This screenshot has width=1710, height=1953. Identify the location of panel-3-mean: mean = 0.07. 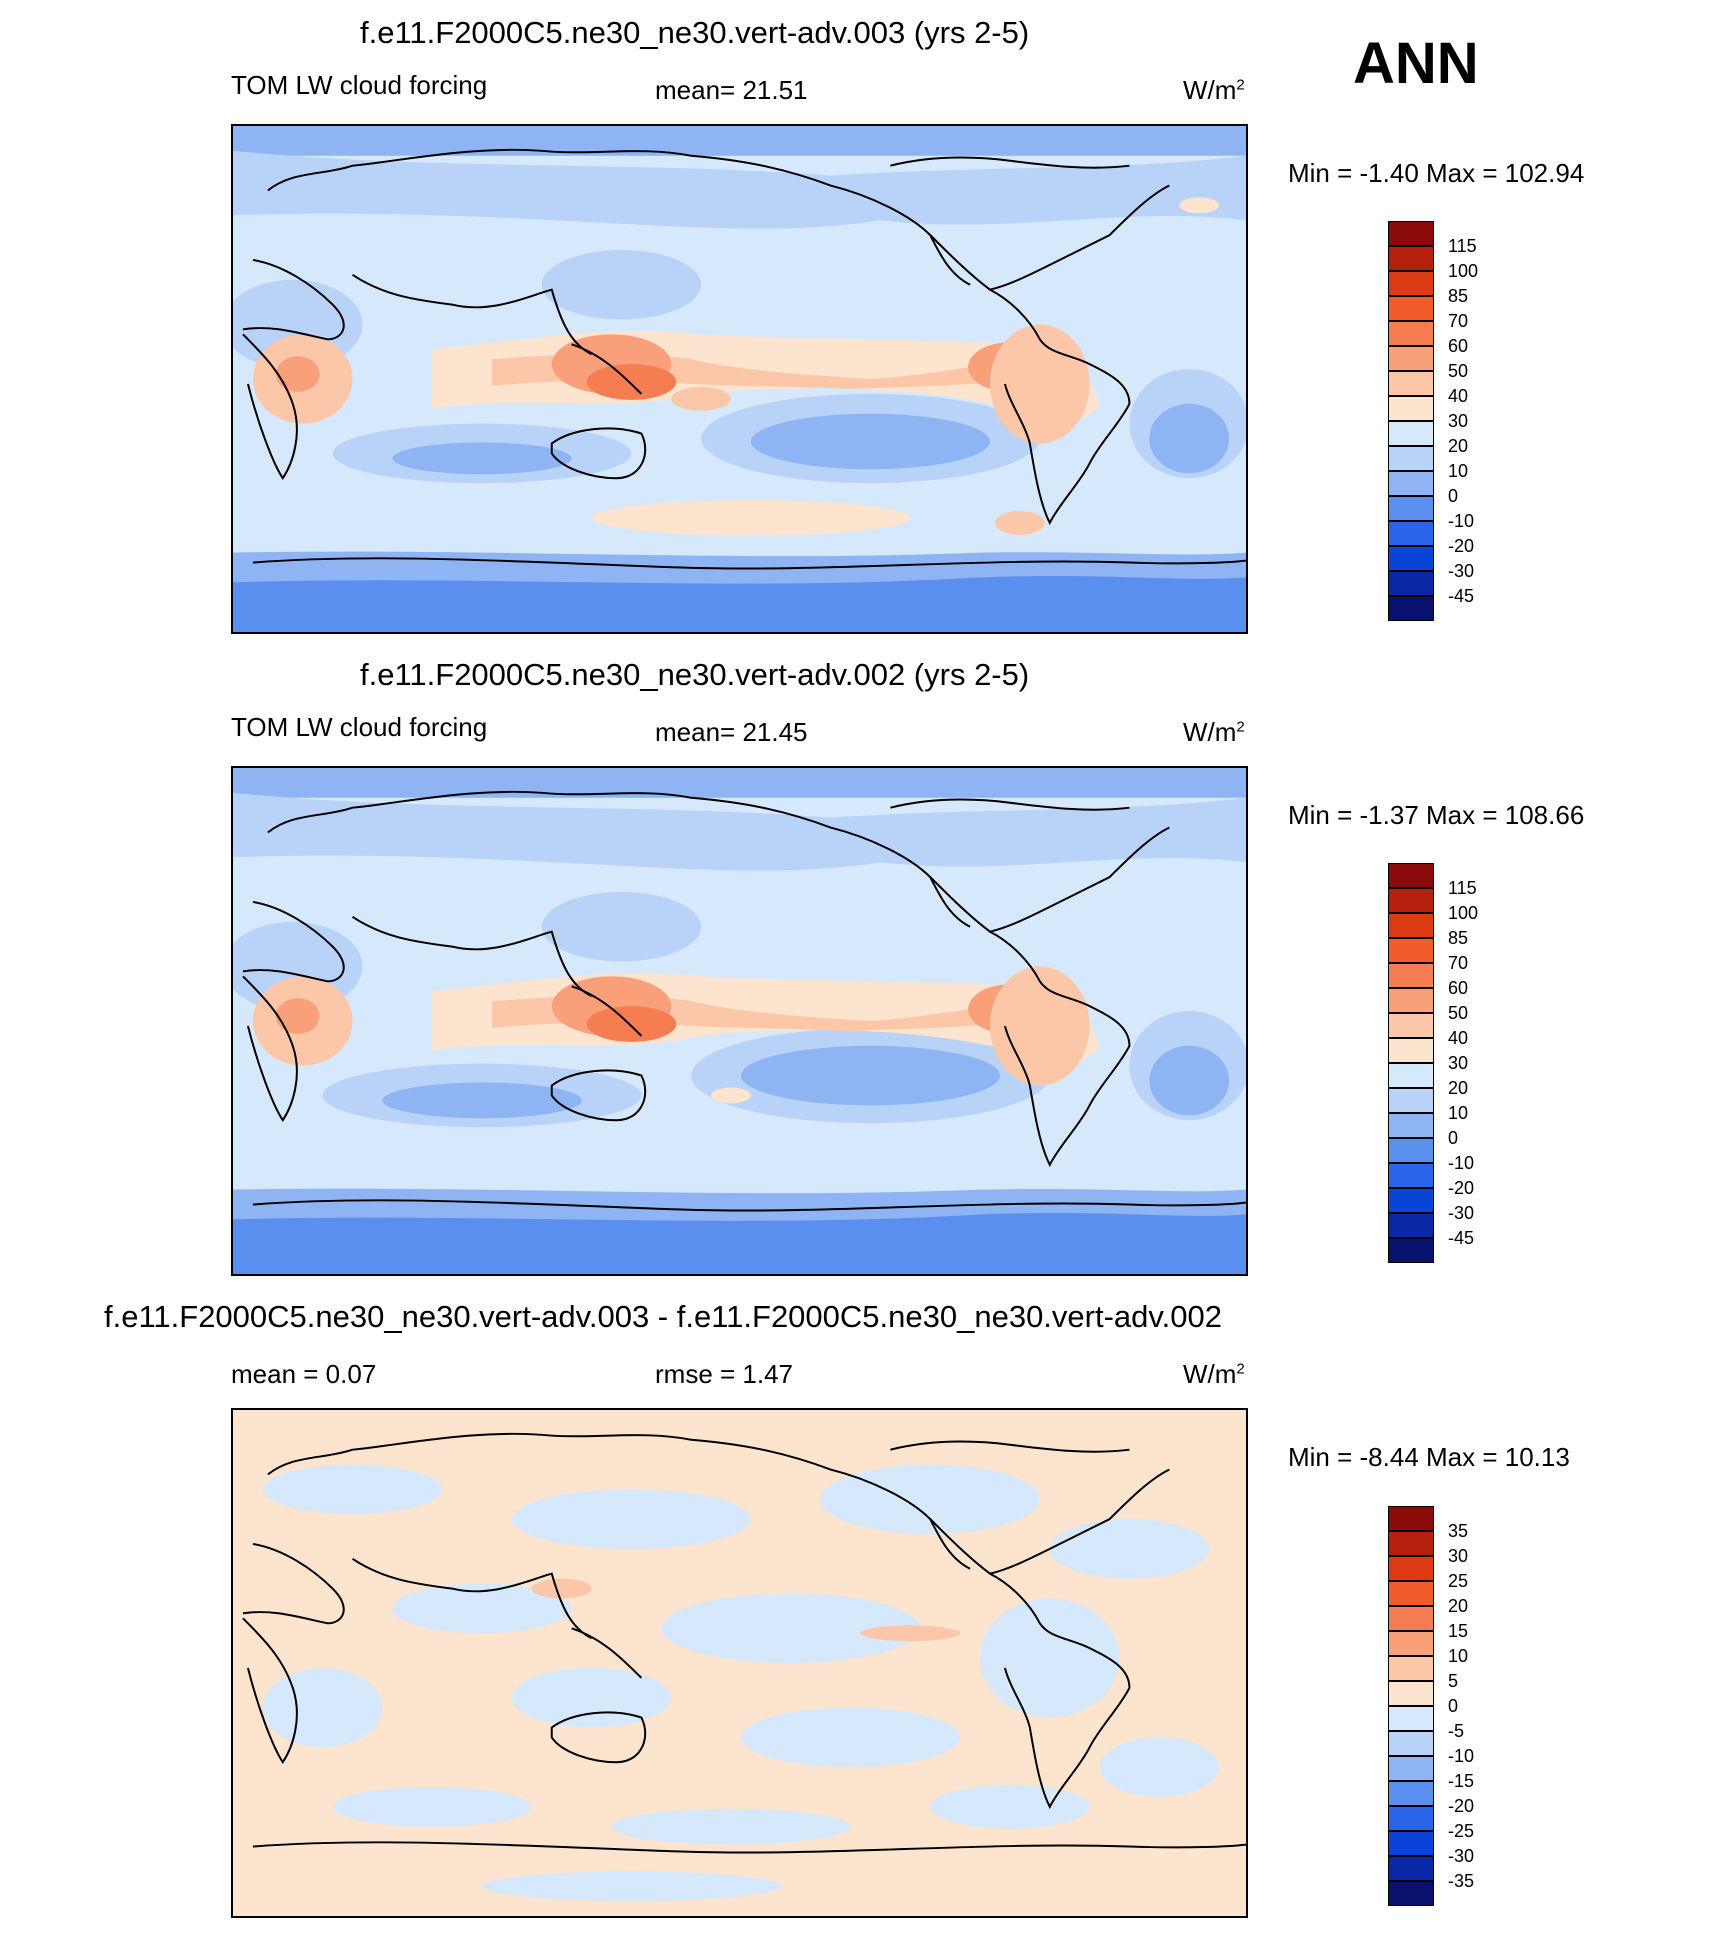
(304, 1374).